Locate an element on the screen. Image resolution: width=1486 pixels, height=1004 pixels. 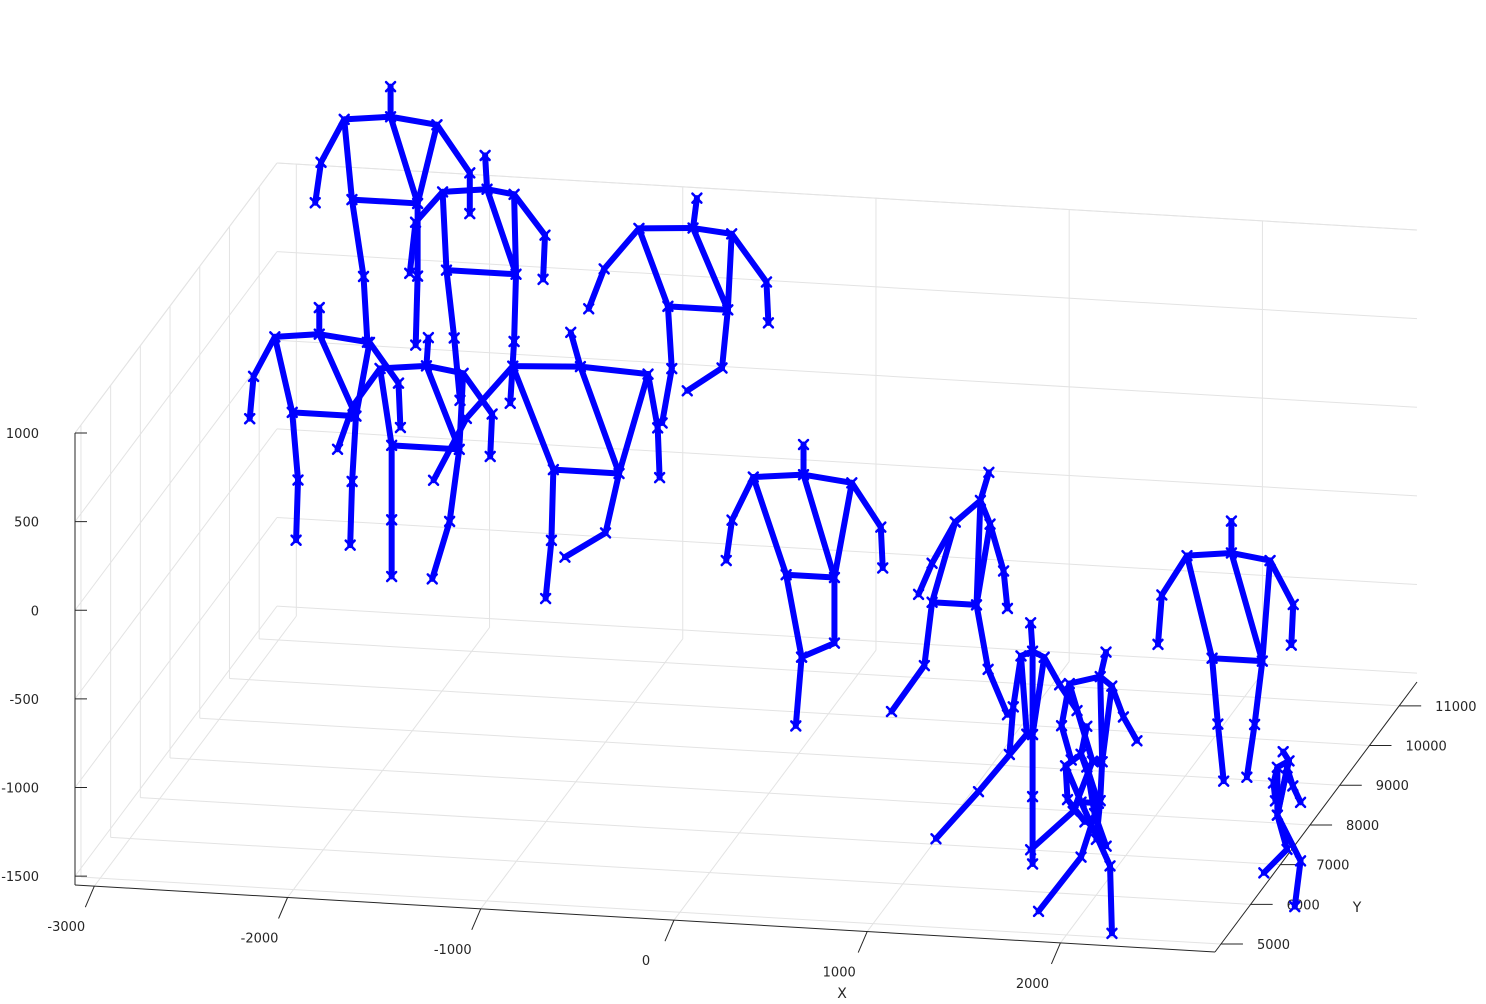
z-tick-label: -1000 is located at coordinates (20, 789).